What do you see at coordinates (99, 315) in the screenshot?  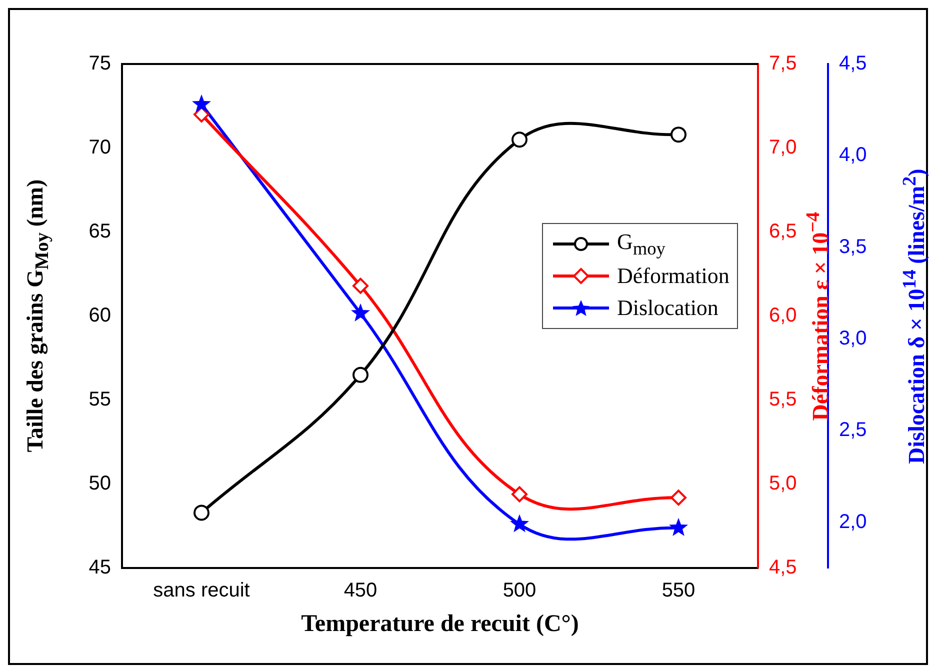 I see `y-tick-label: 60` at bounding box center [99, 315].